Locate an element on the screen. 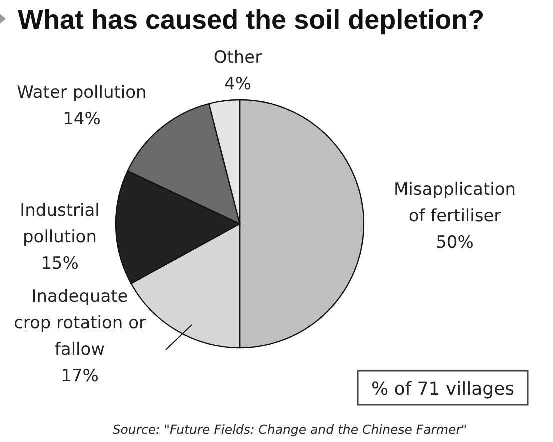 The width and height of the screenshot is (553, 442). data-label: 4% is located at coordinates (238, 84).